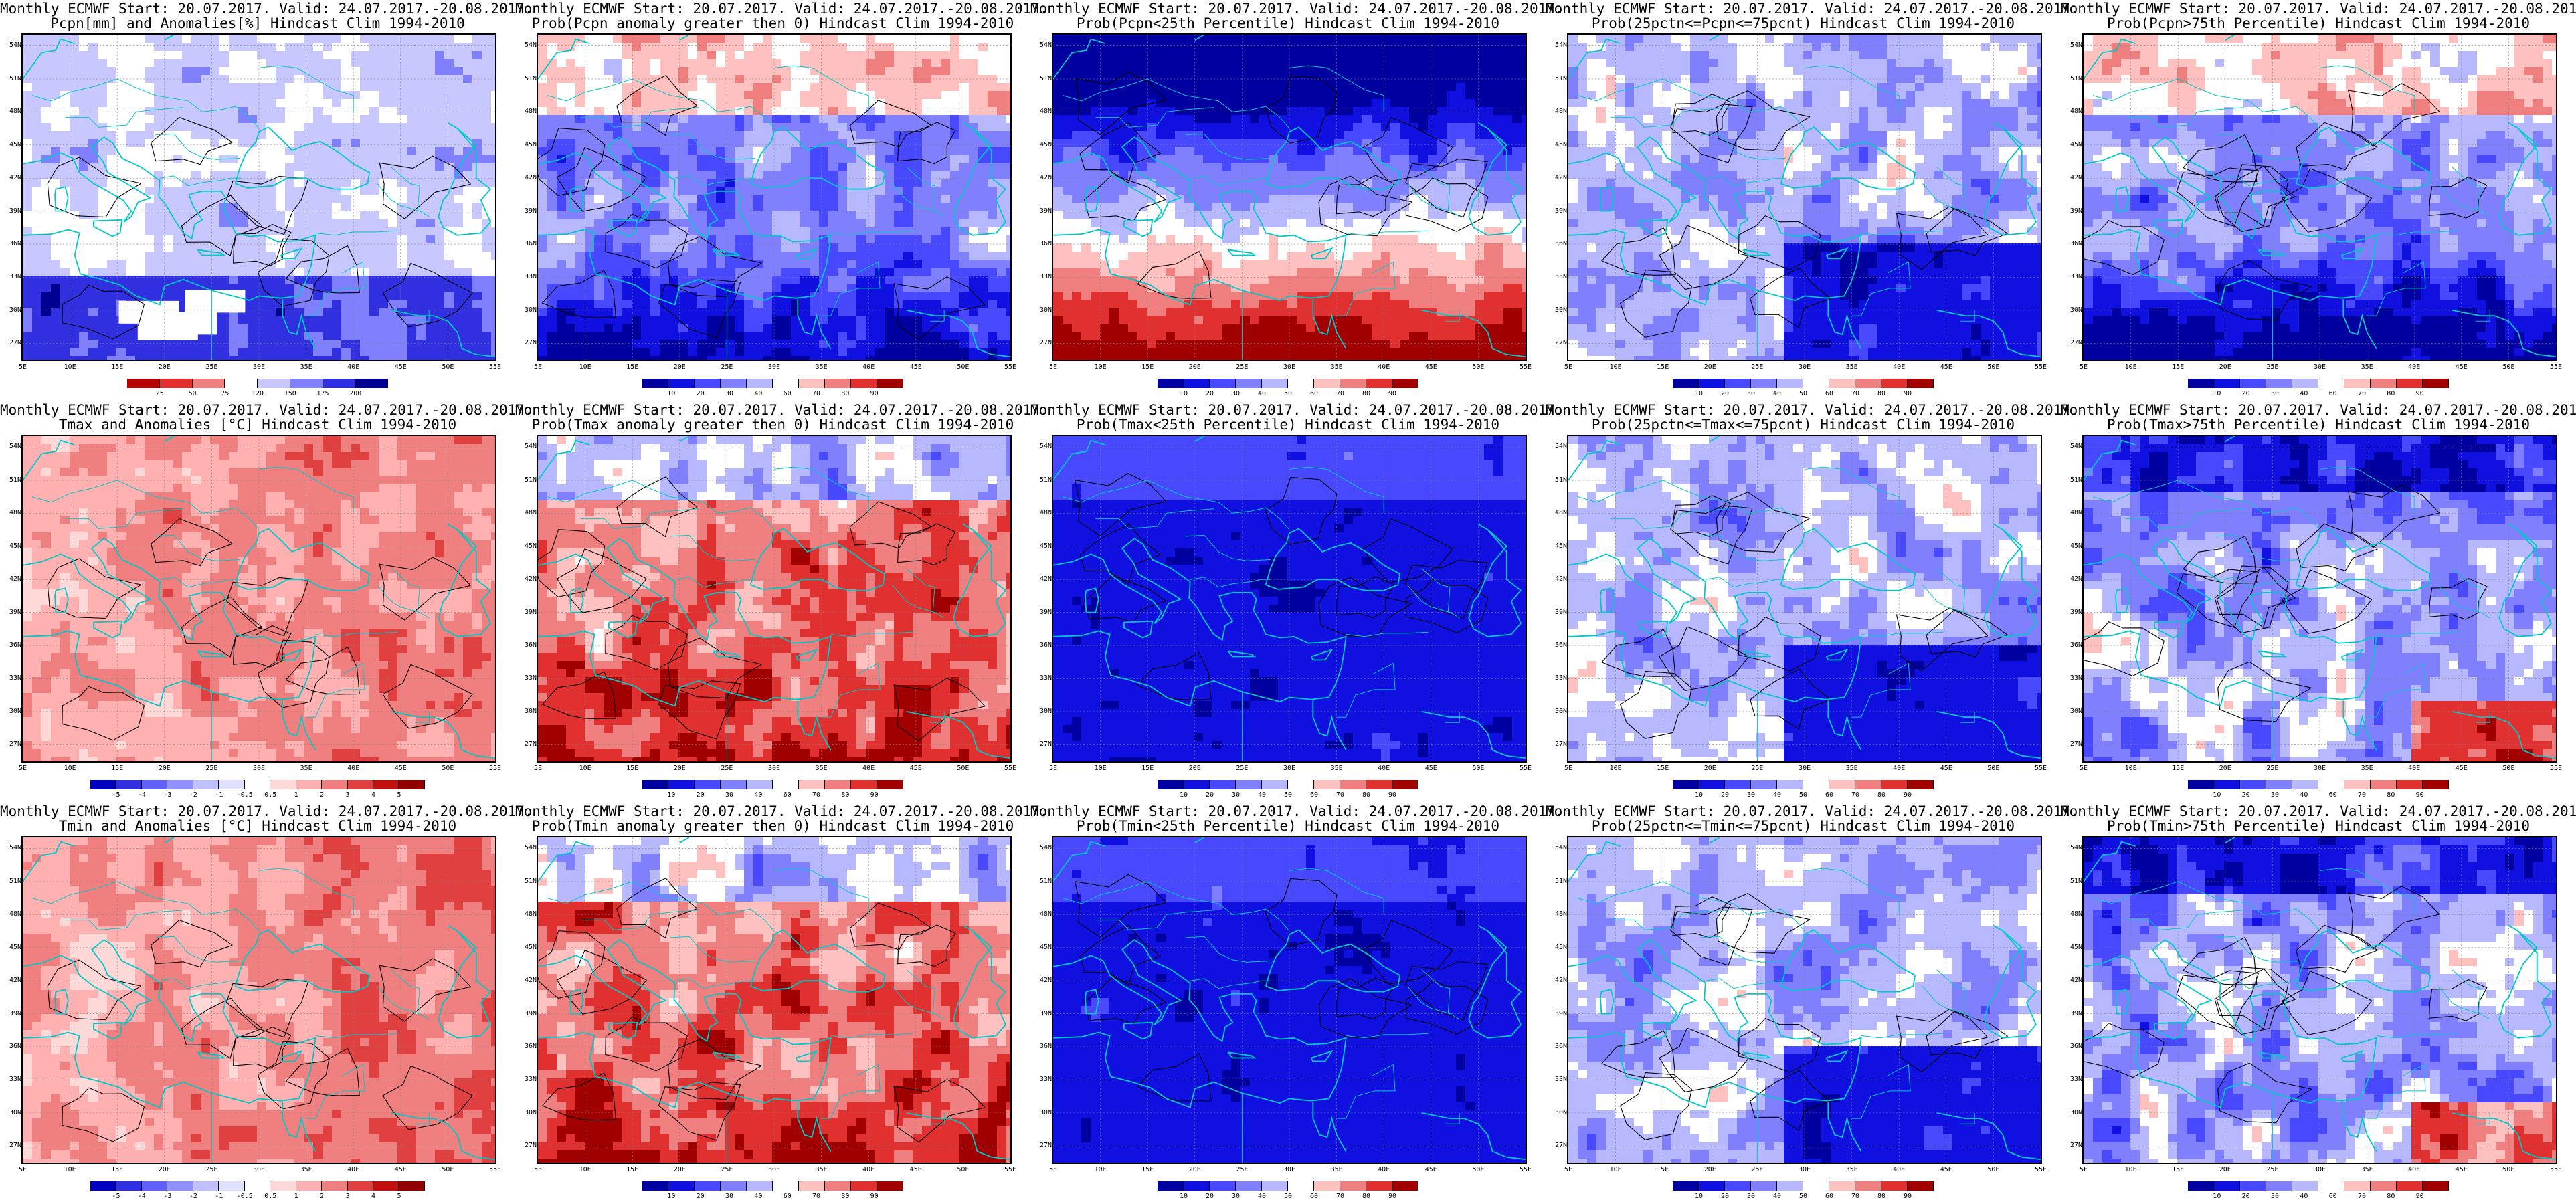 The image size is (2576, 1204). I want to click on colorbar-tick-label: 20, so click(701, 393).